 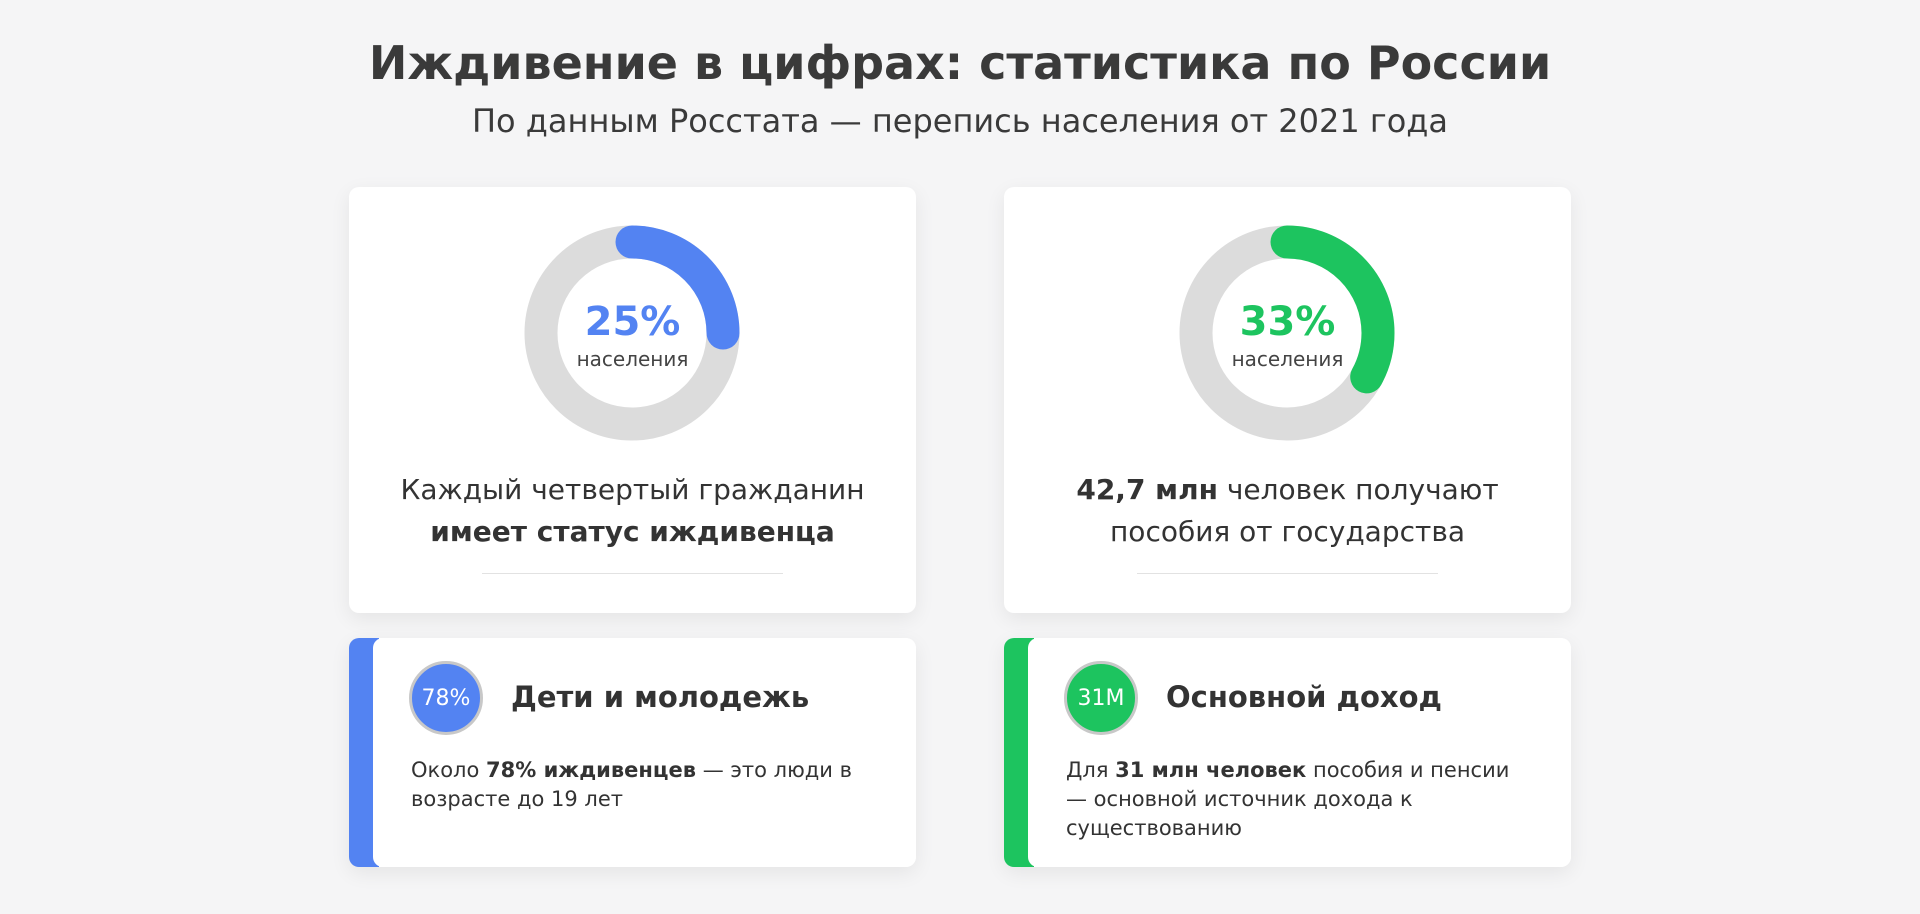 What do you see at coordinates (1304, 697) in the screenshot?
I see `fact-title: Основной доход` at bounding box center [1304, 697].